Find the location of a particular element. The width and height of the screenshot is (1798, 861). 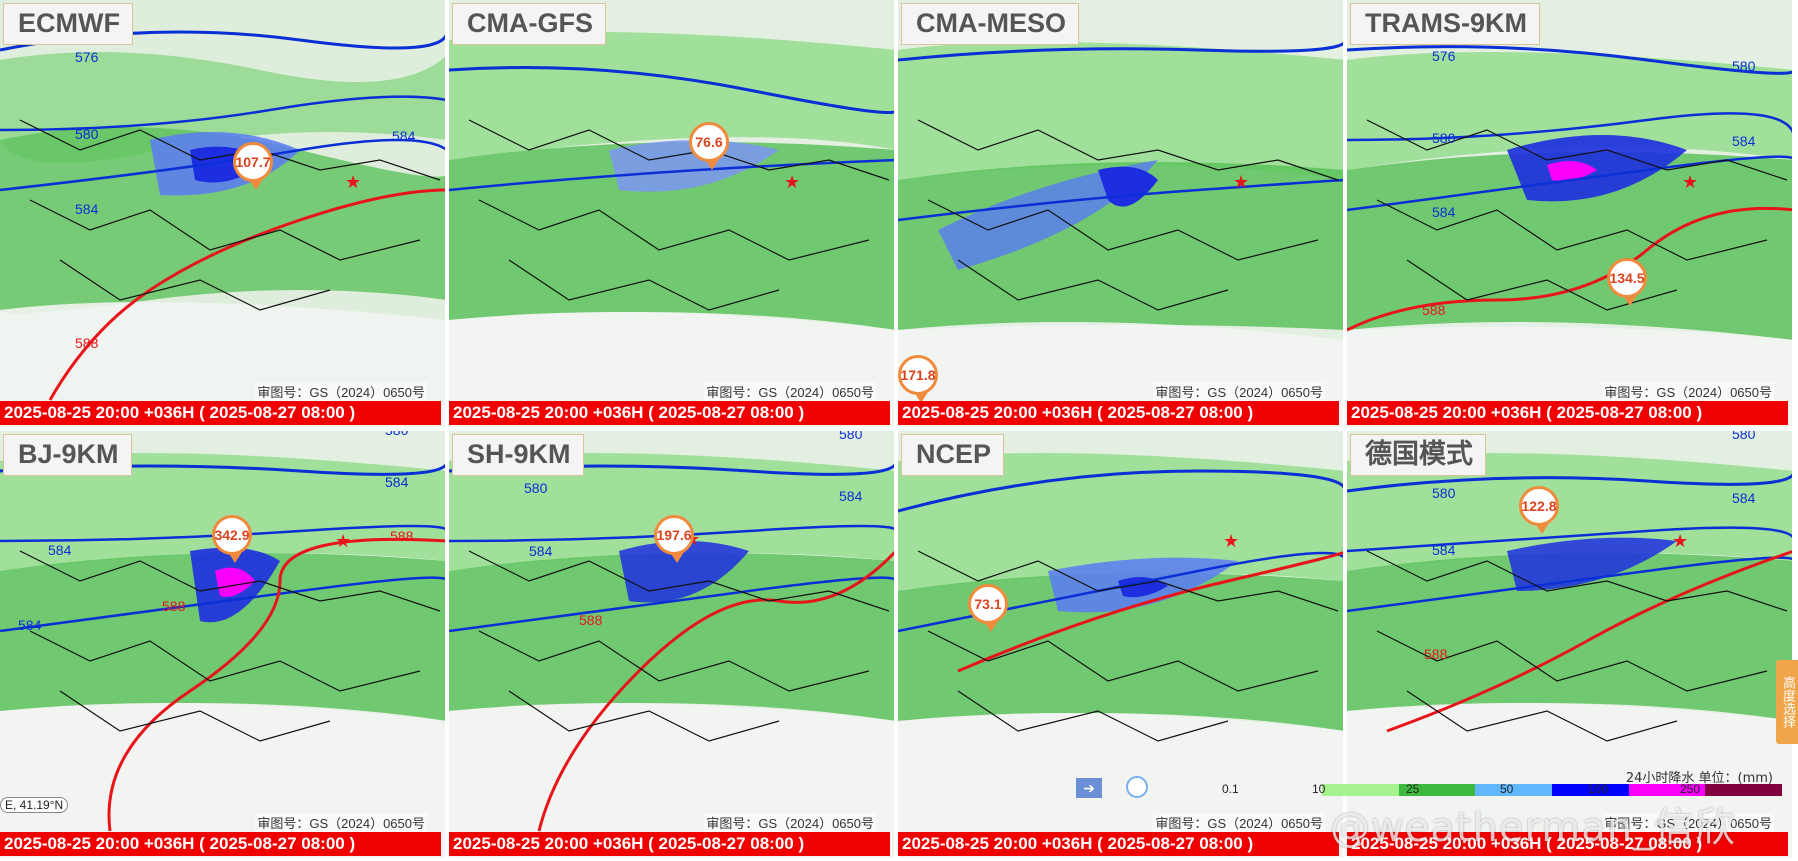

map-cma-meso: ★ is located at coordinates (1120, 213).